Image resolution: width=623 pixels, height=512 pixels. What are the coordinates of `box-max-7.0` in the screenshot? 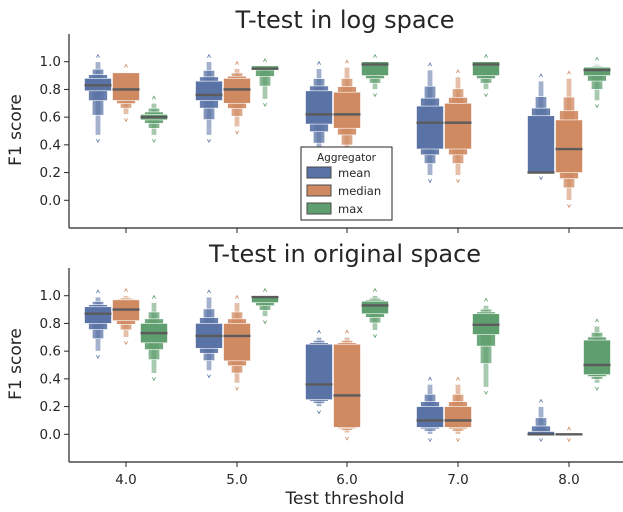 It's located at (486, 346).